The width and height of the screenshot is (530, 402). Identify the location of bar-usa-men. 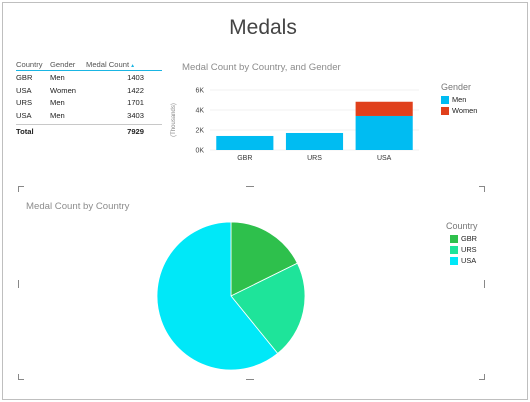
(384, 132).